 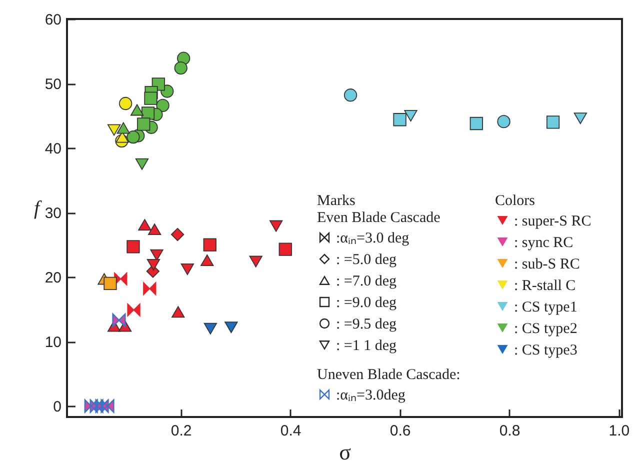 I want to click on legend-label: : sync RC, so click(x=544, y=243).